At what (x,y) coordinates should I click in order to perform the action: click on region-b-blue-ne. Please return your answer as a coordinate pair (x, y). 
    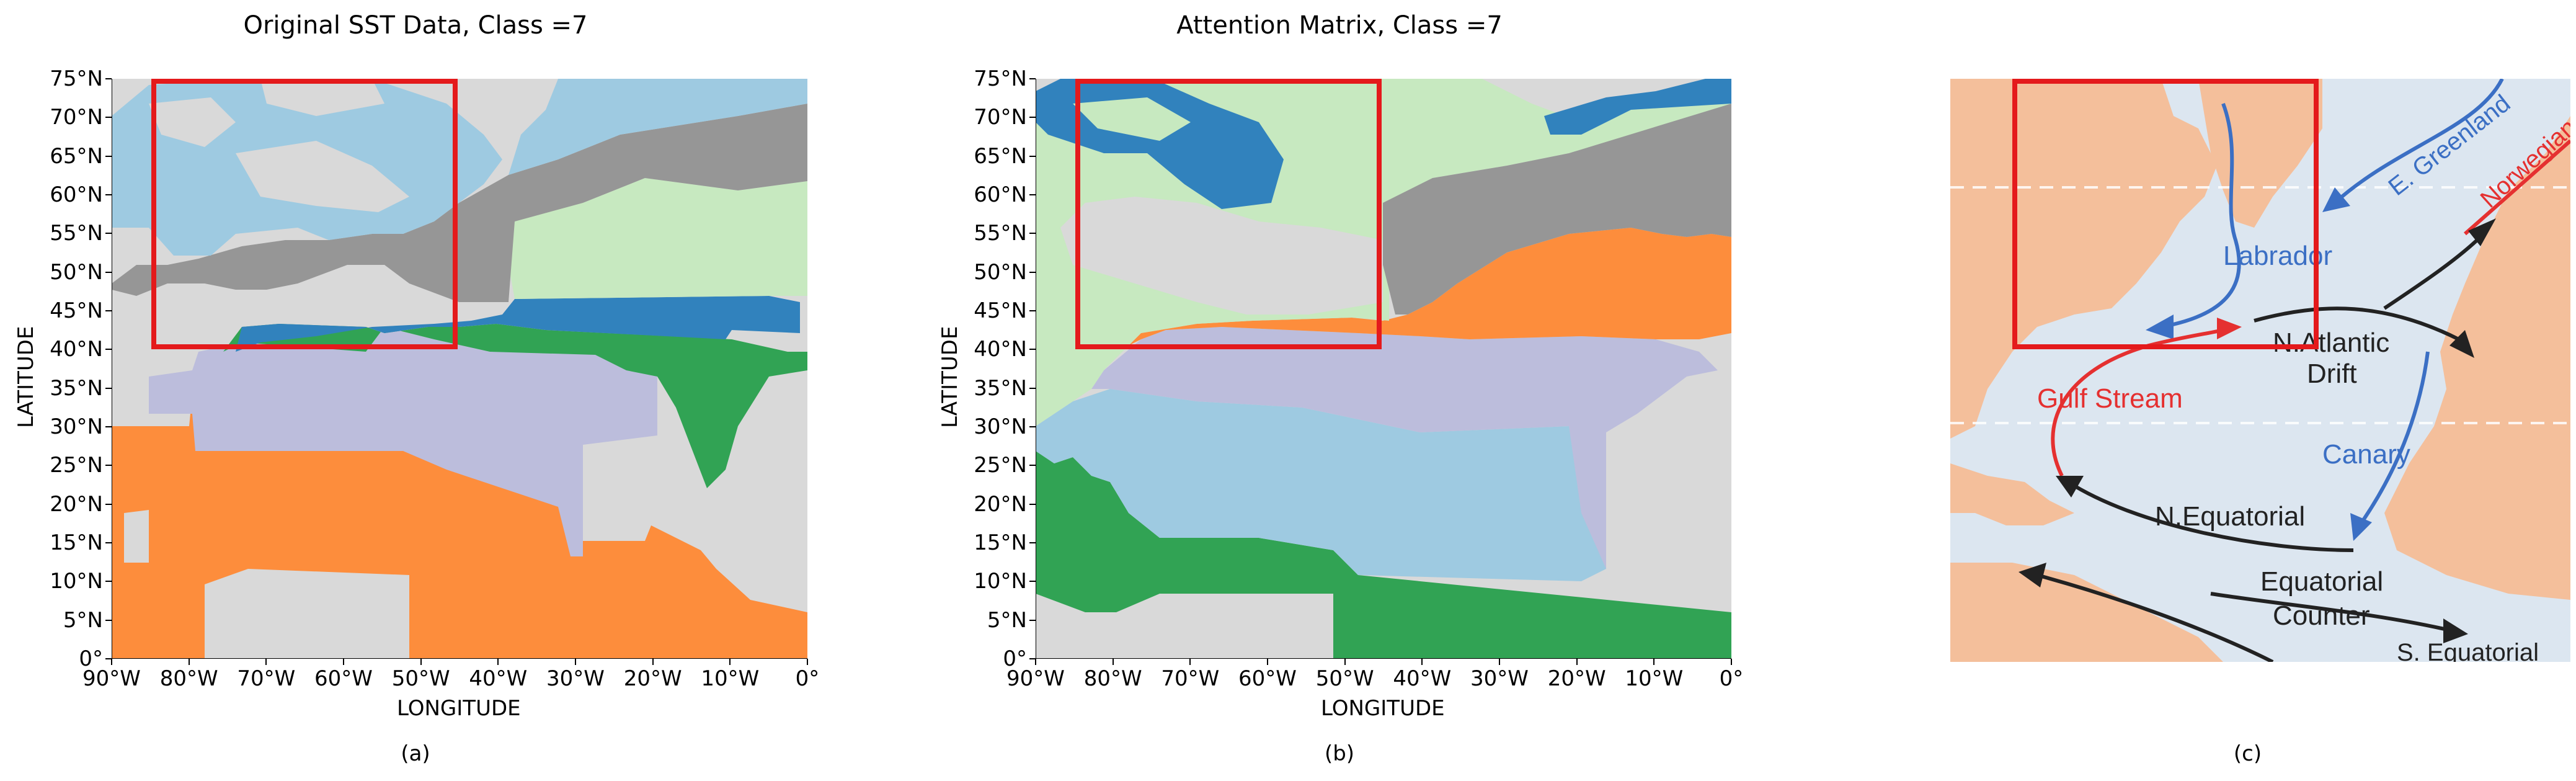
    Looking at the image, I should click on (1637, 107).